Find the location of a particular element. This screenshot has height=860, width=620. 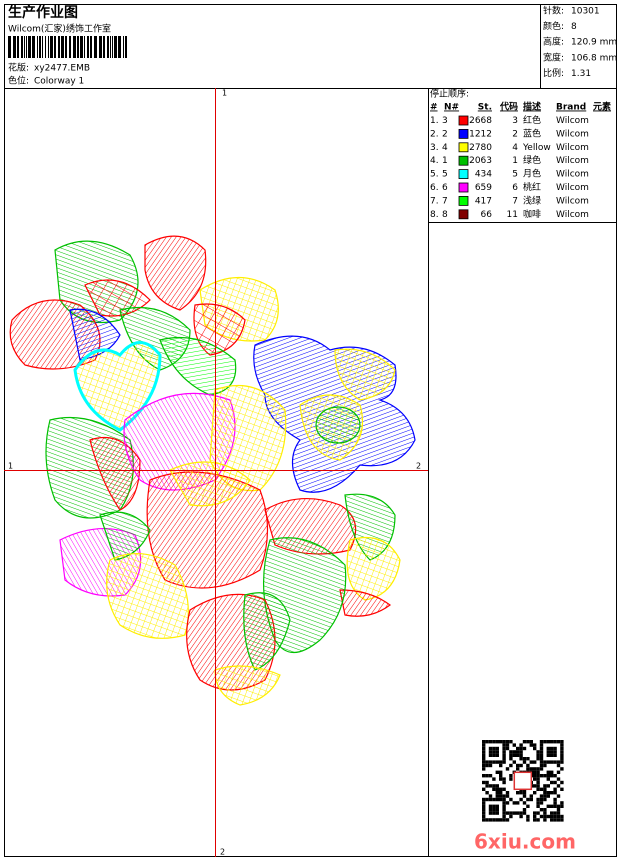

qr-code is located at coordinates (523, 781).